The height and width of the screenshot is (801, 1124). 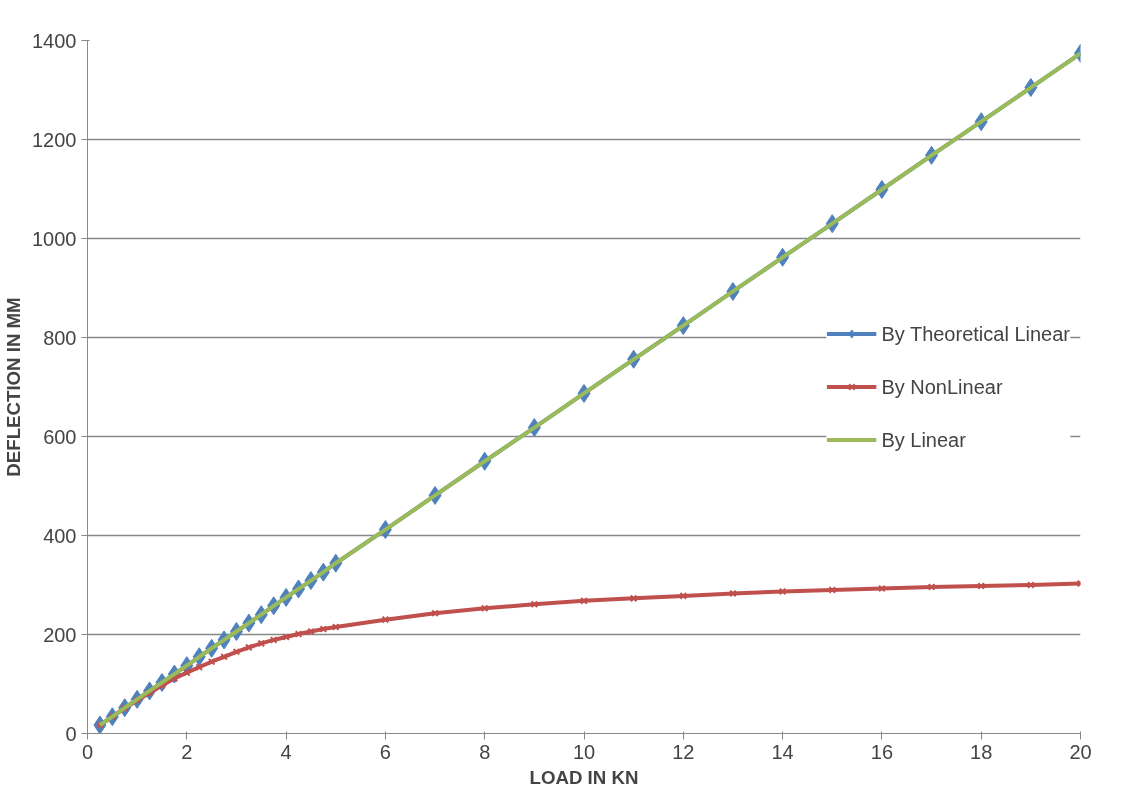 What do you see at coordinates (942, 386) in the screenshot?
I see `legend-label: By NonLinear` at bounding box center [942, 386].